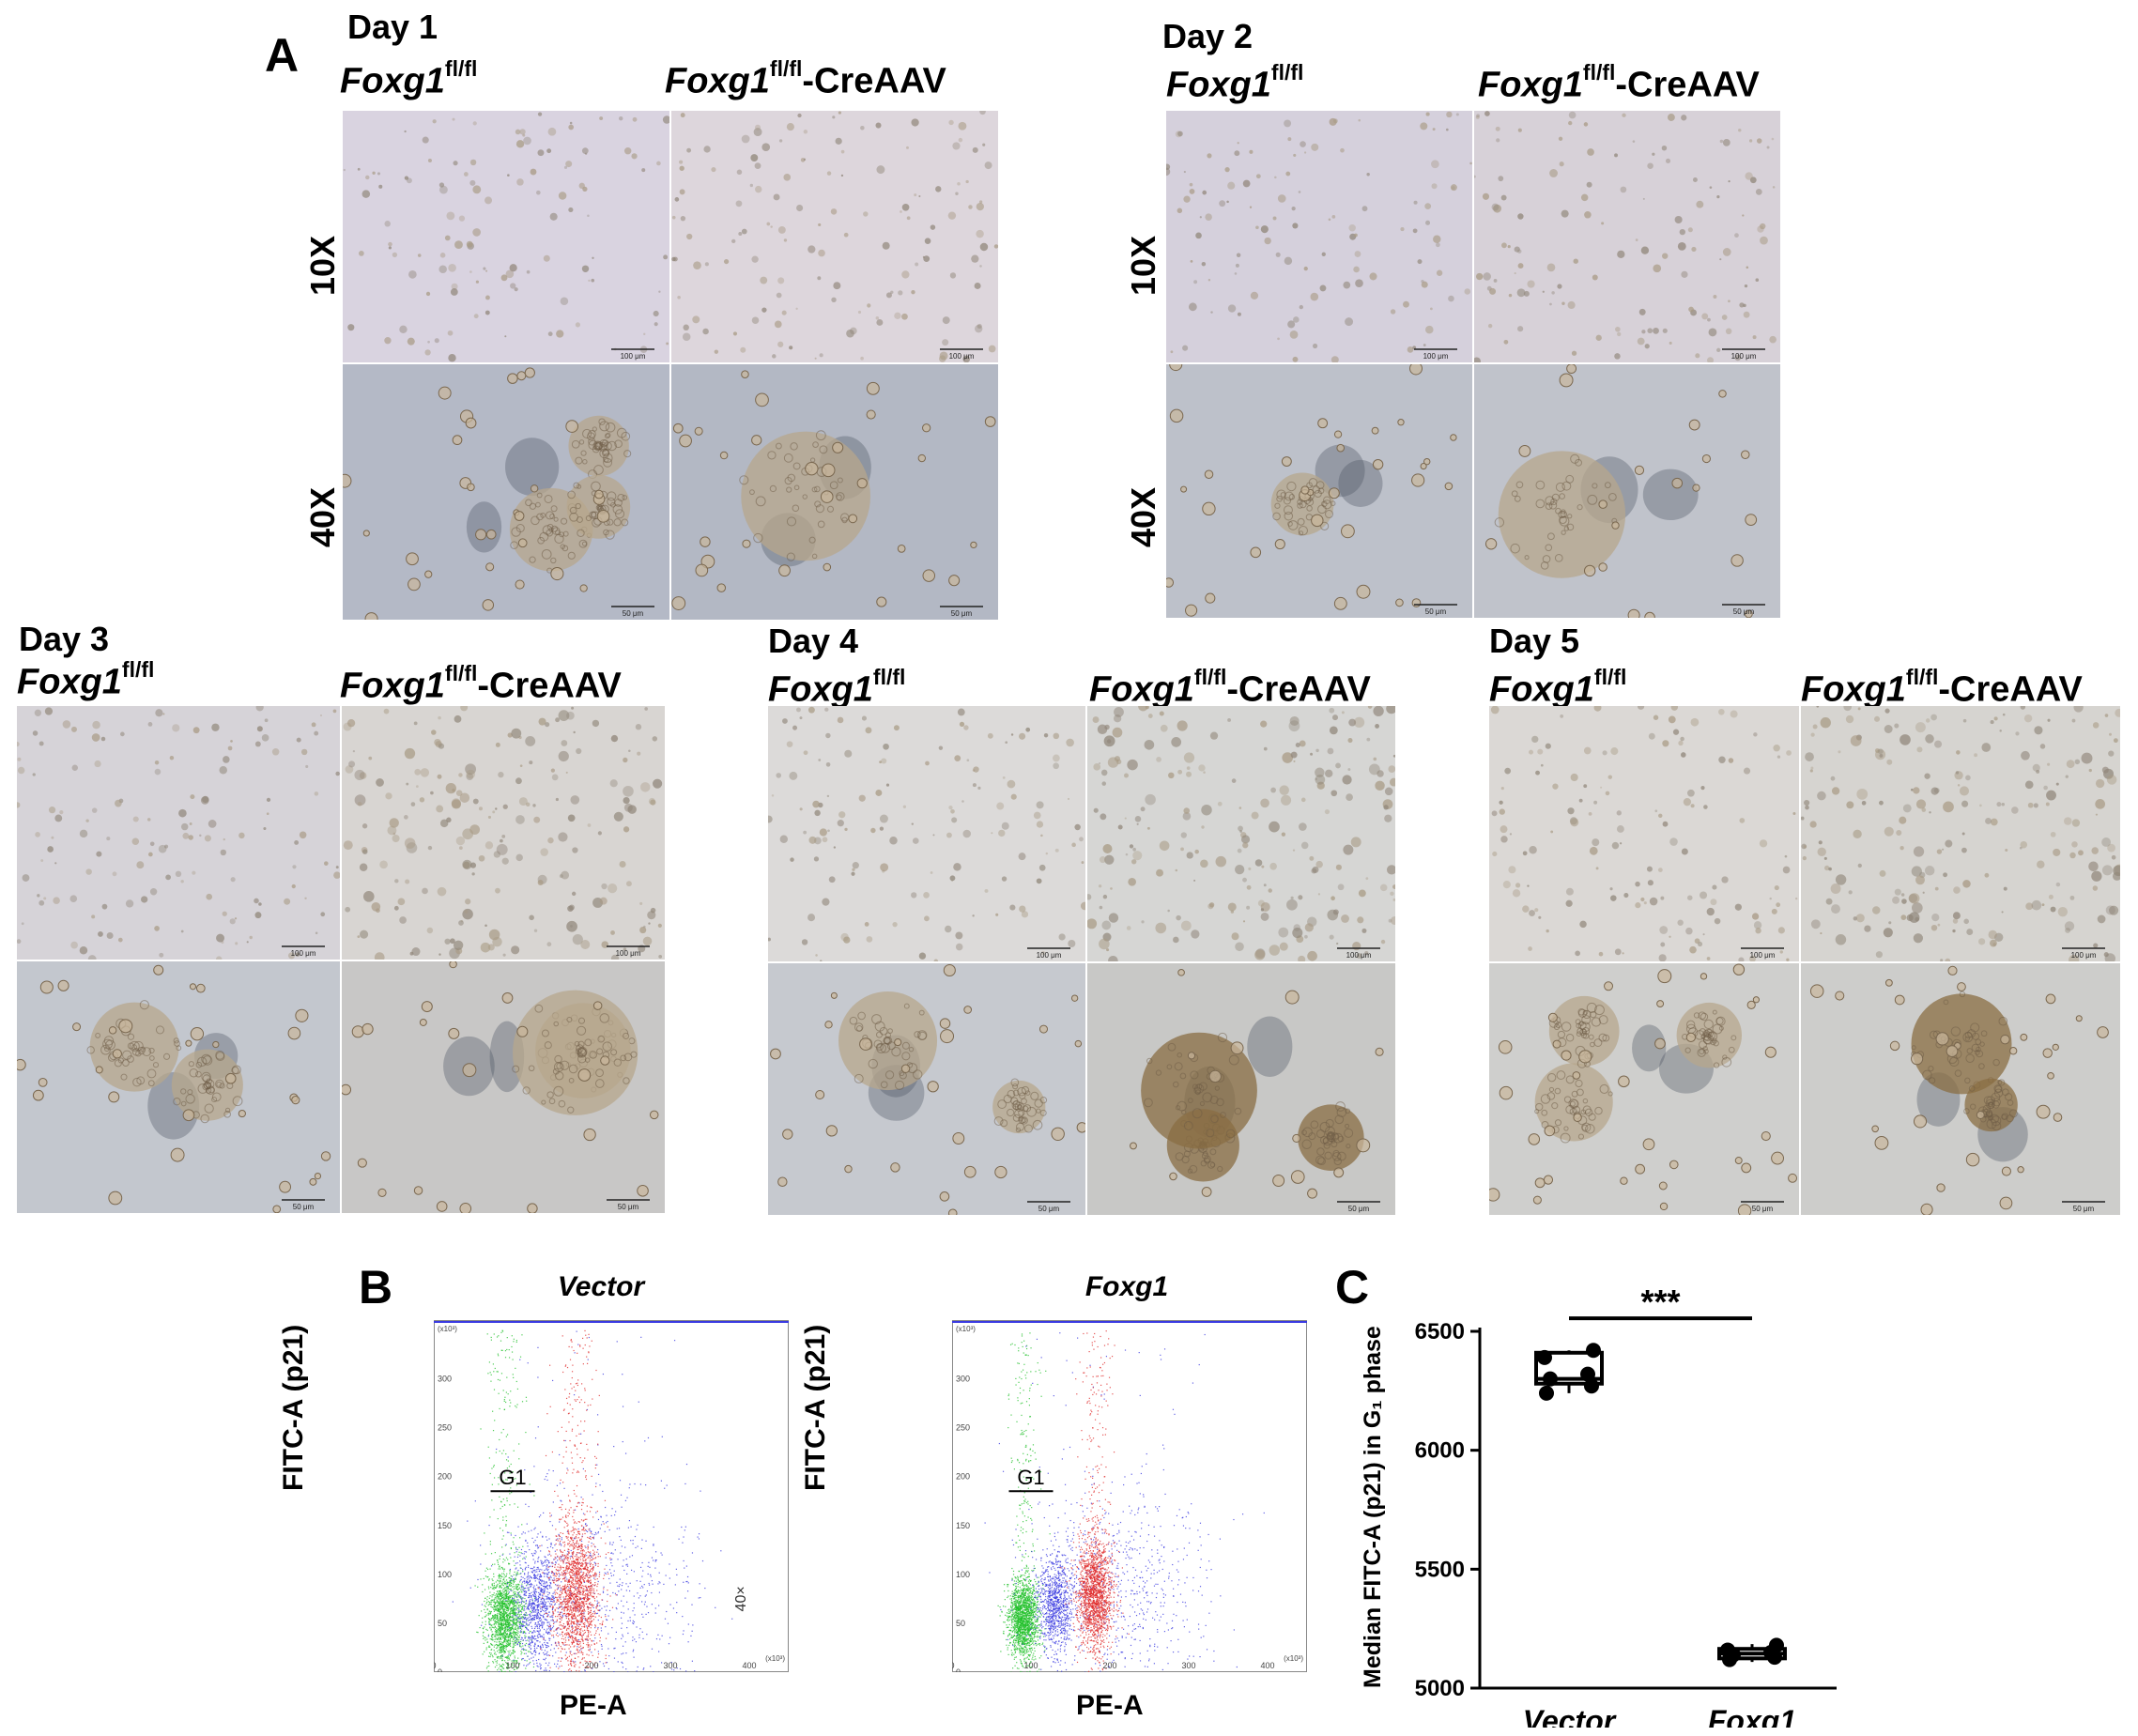  I want to click on day-1-label: Day 1, so click(392, 27).